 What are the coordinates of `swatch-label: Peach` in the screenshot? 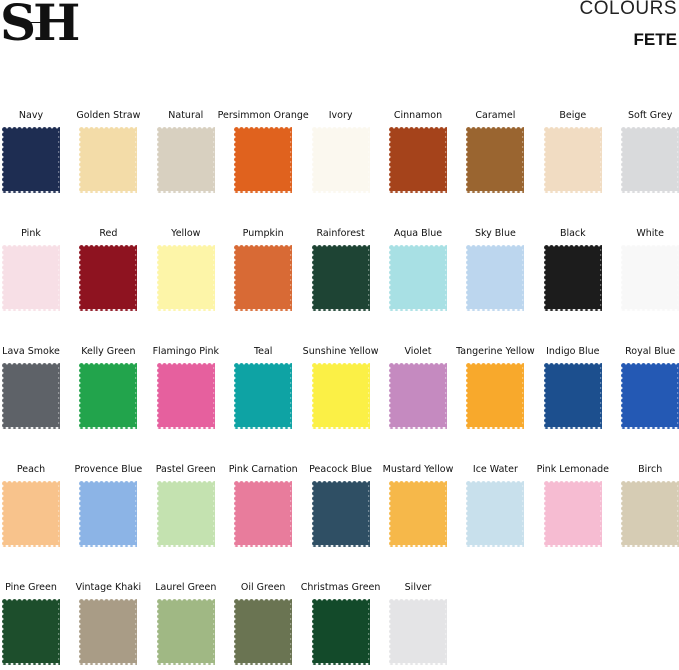 It's located at (31, 469).